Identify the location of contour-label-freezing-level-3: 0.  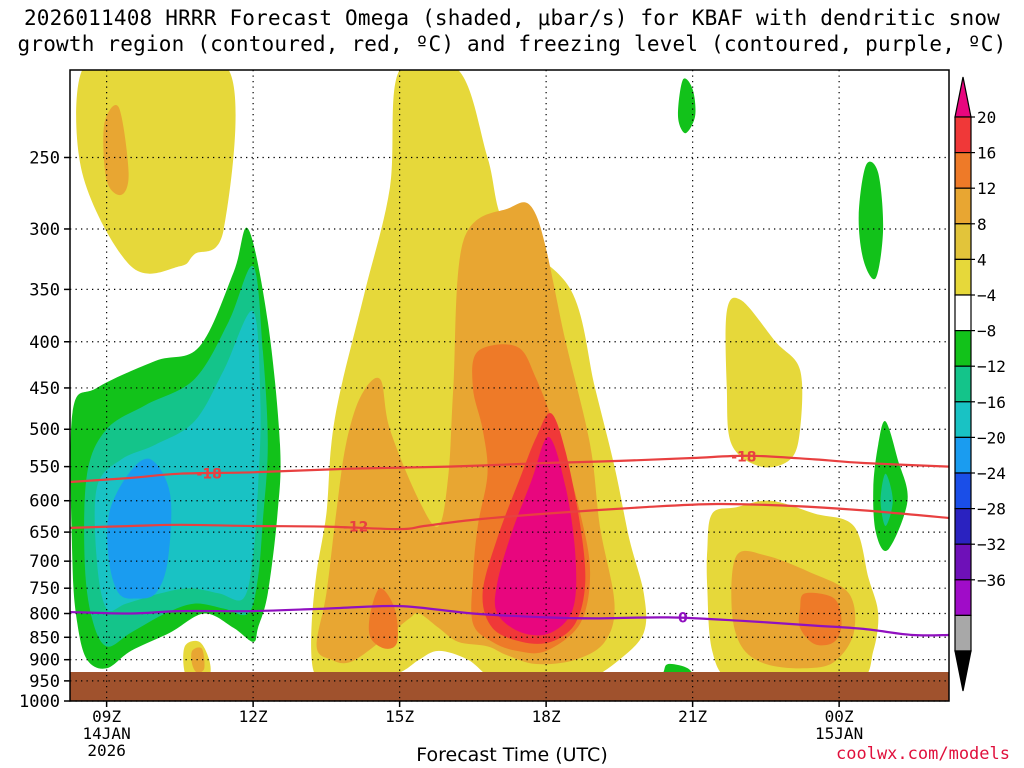
(683, 618).